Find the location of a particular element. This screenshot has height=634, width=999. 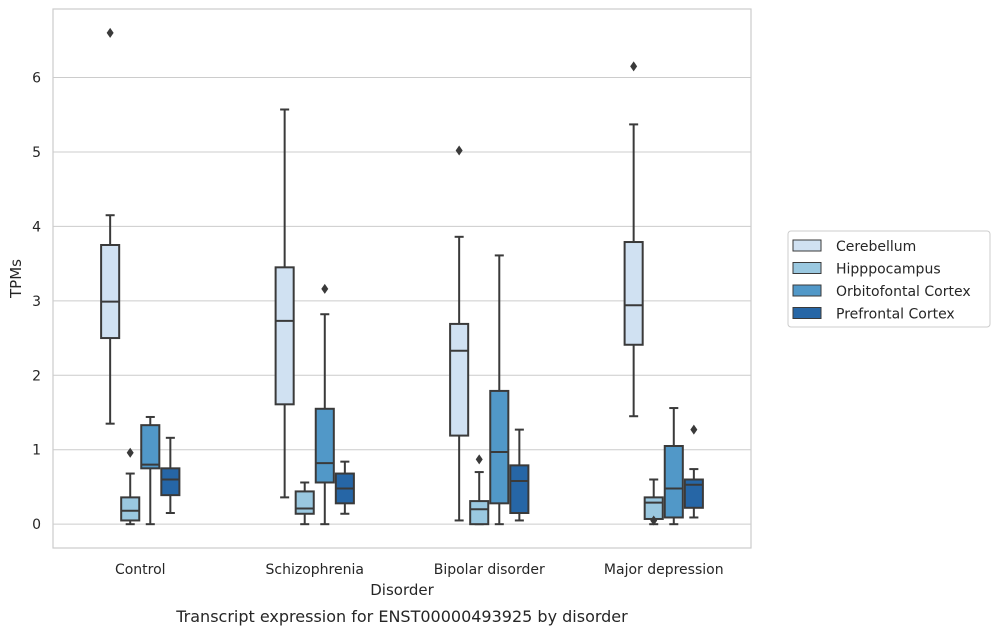

y-tick-label: 6 is located at coordinates (36, 78).